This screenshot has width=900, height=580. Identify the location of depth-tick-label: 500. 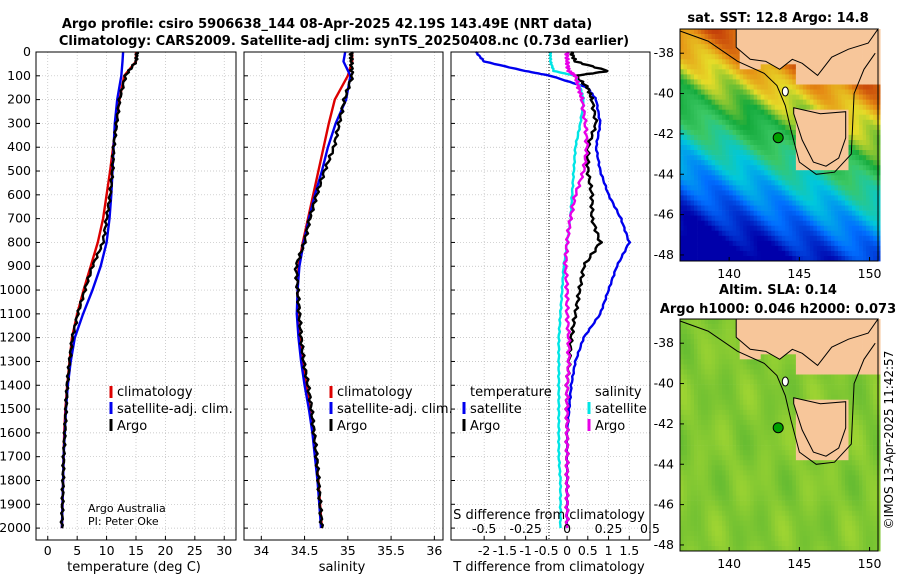
(19, 170).